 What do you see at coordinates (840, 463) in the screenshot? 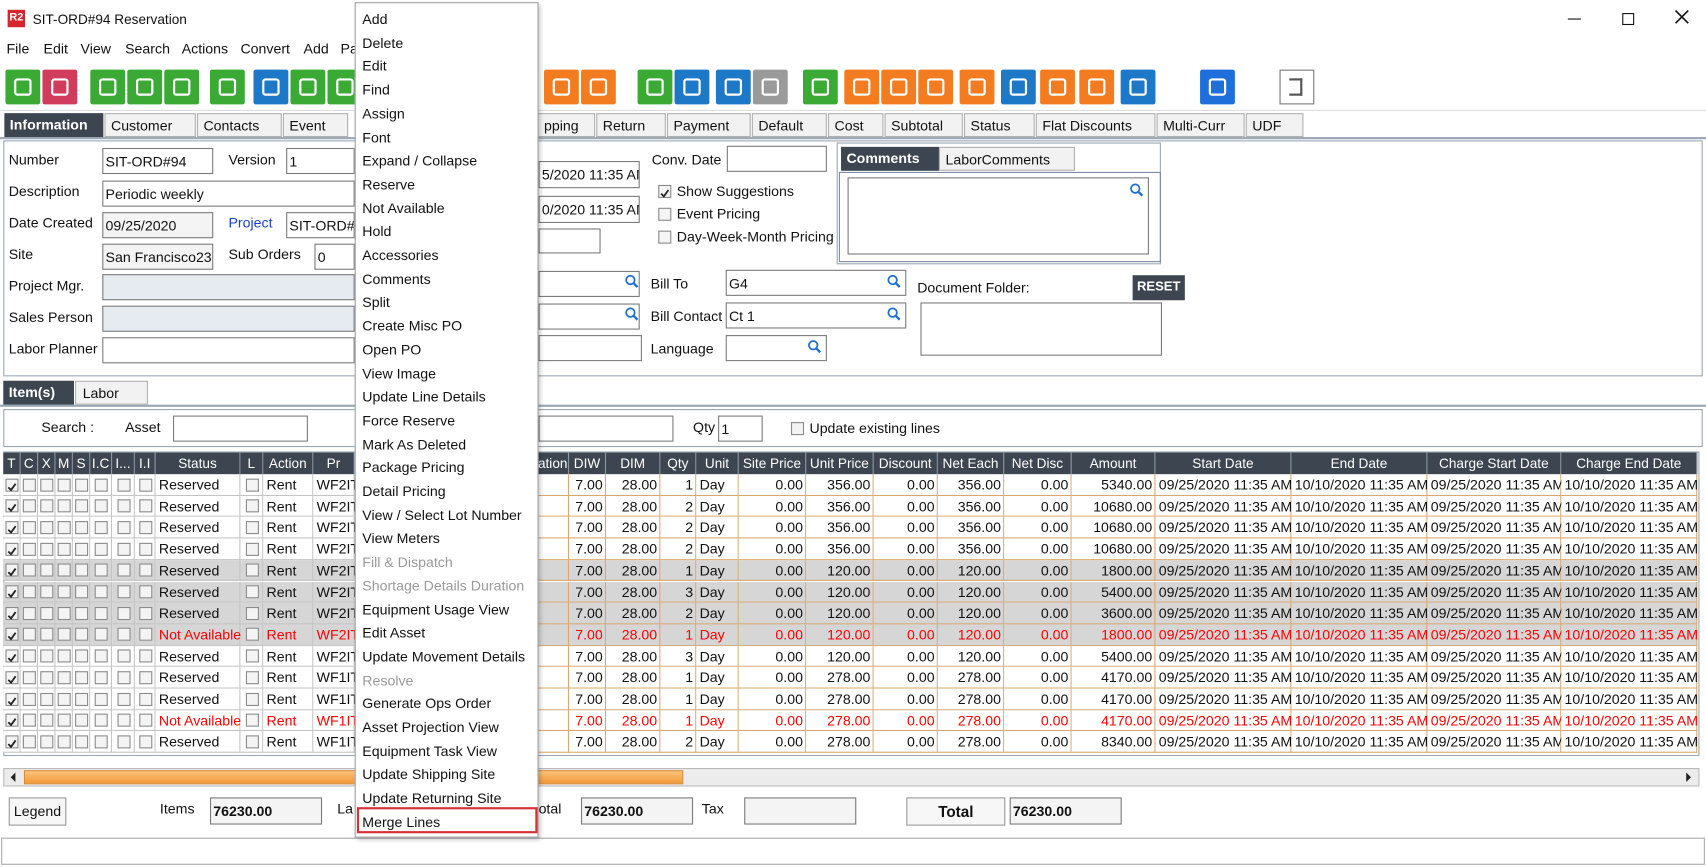
I see `column-header: Unit Price` at bounding box center [840, 463].